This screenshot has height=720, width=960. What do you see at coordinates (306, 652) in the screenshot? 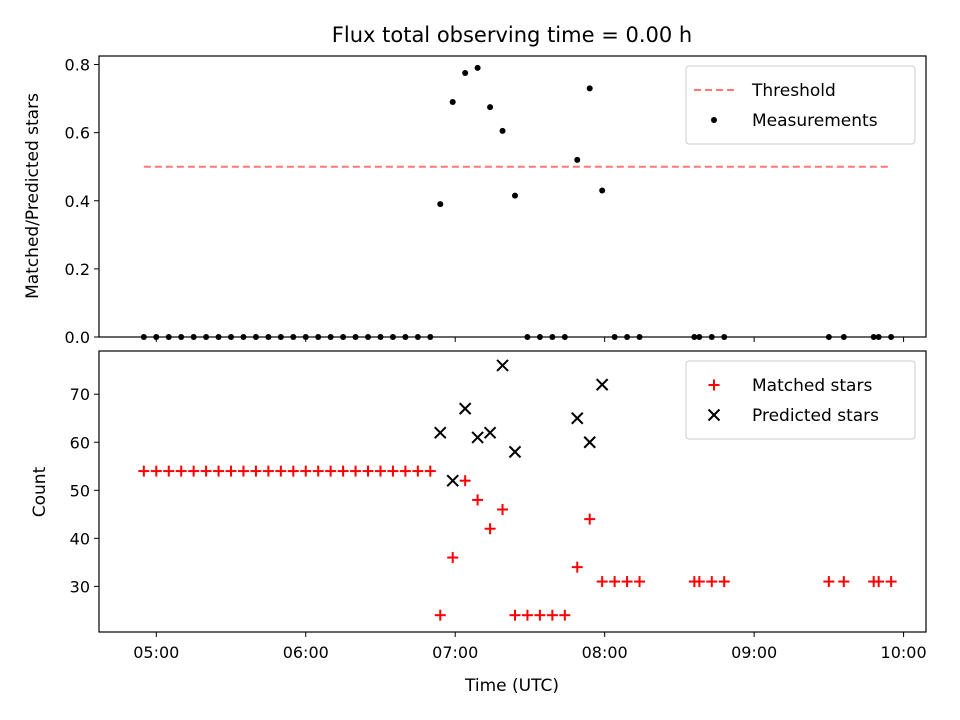
I see `x-tick-label: 06:00` at bounding box center [306, 652].